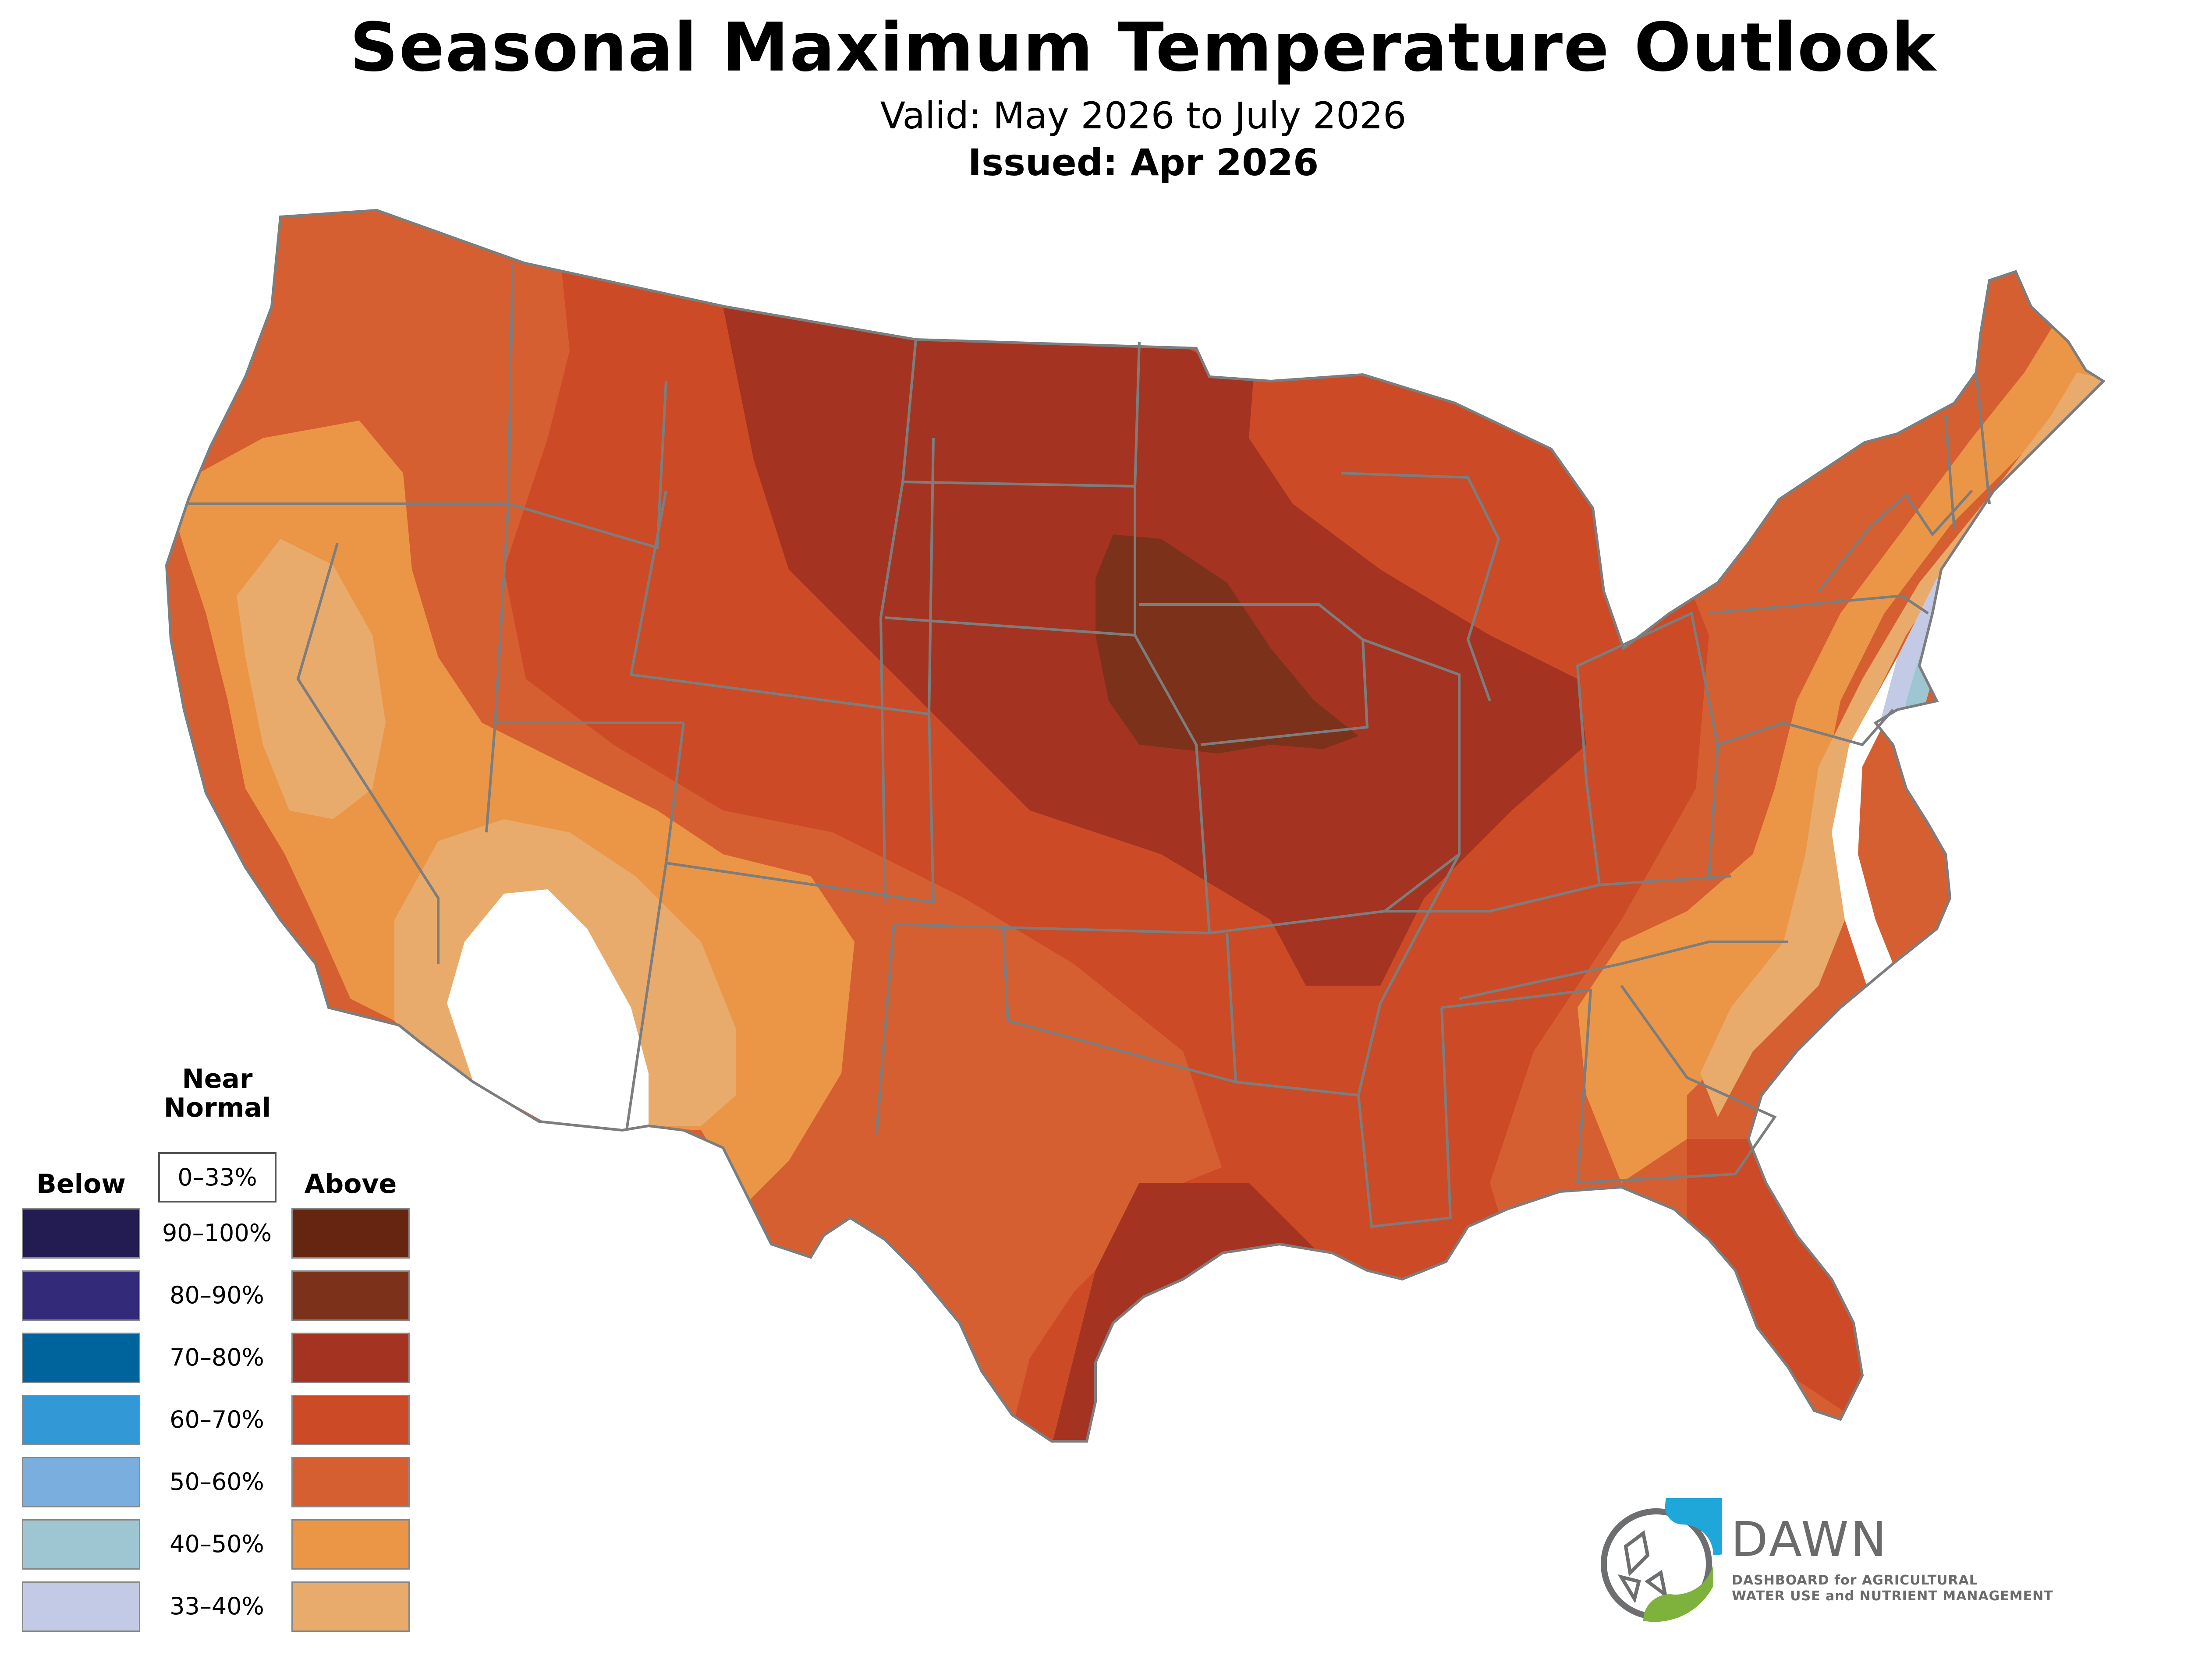  What do you see at coordinates (1143, 48) in the screenshot?
I see `map-title: Seasonal Maximum Temperature Outlook` at bounding box center [1143, 48].